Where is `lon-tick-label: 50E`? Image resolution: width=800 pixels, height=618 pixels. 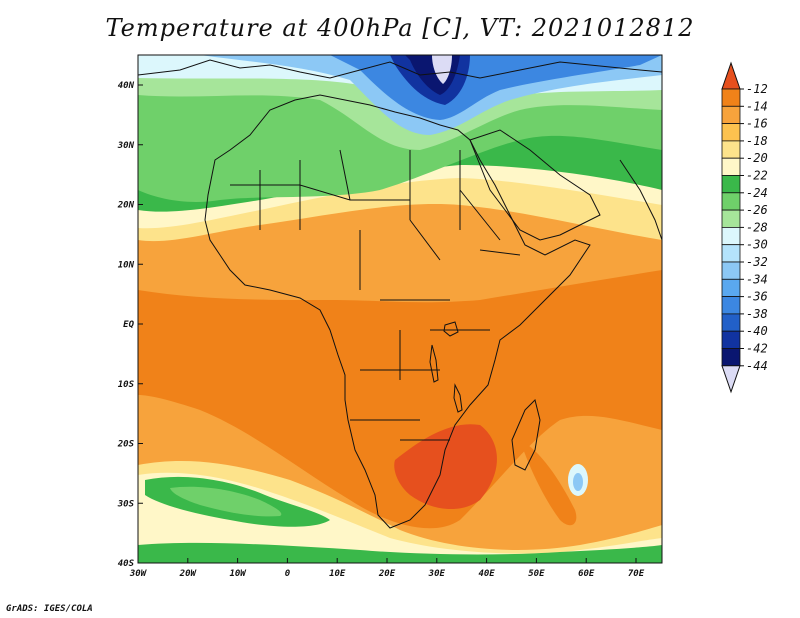
lon-tick-label: 50E is located at coordinates (536, 574).